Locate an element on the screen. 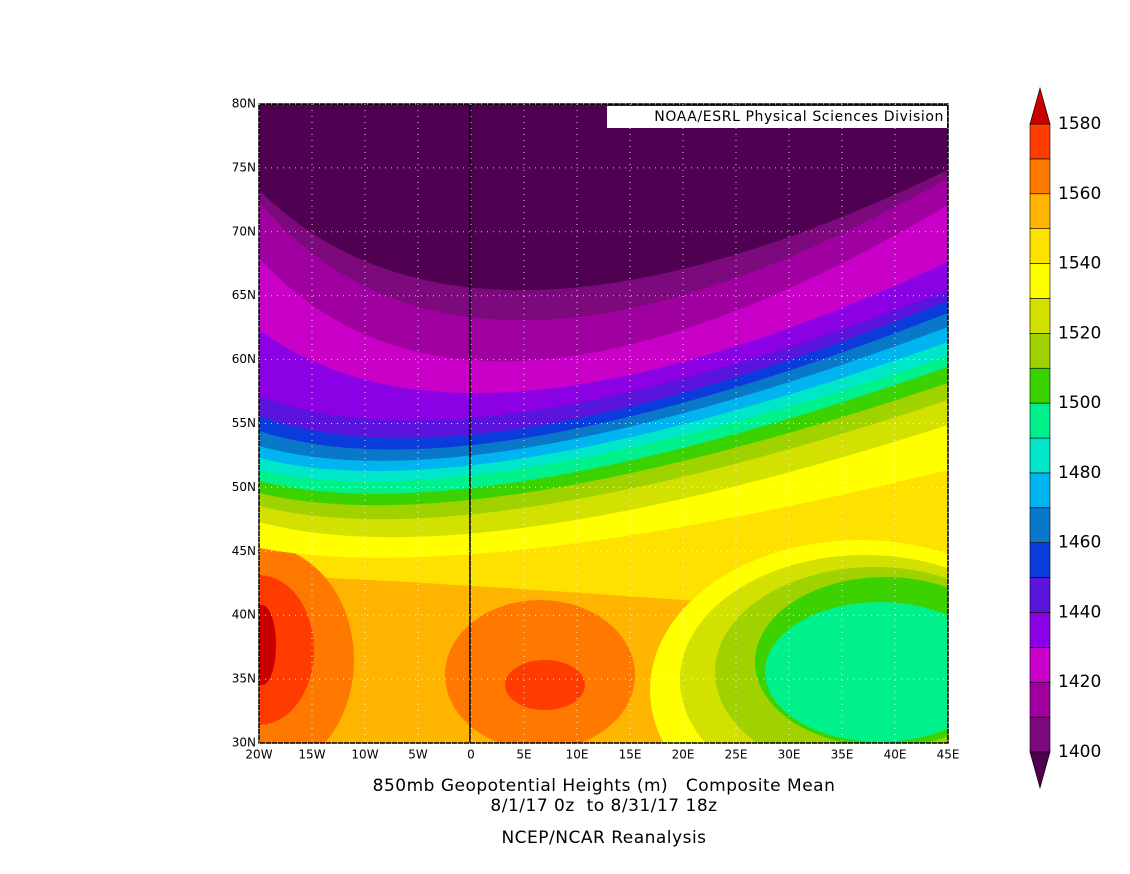 The width and height of the screenshot is (1130, 874). y-tick-label: 65N is located at coordinates (244, 295).